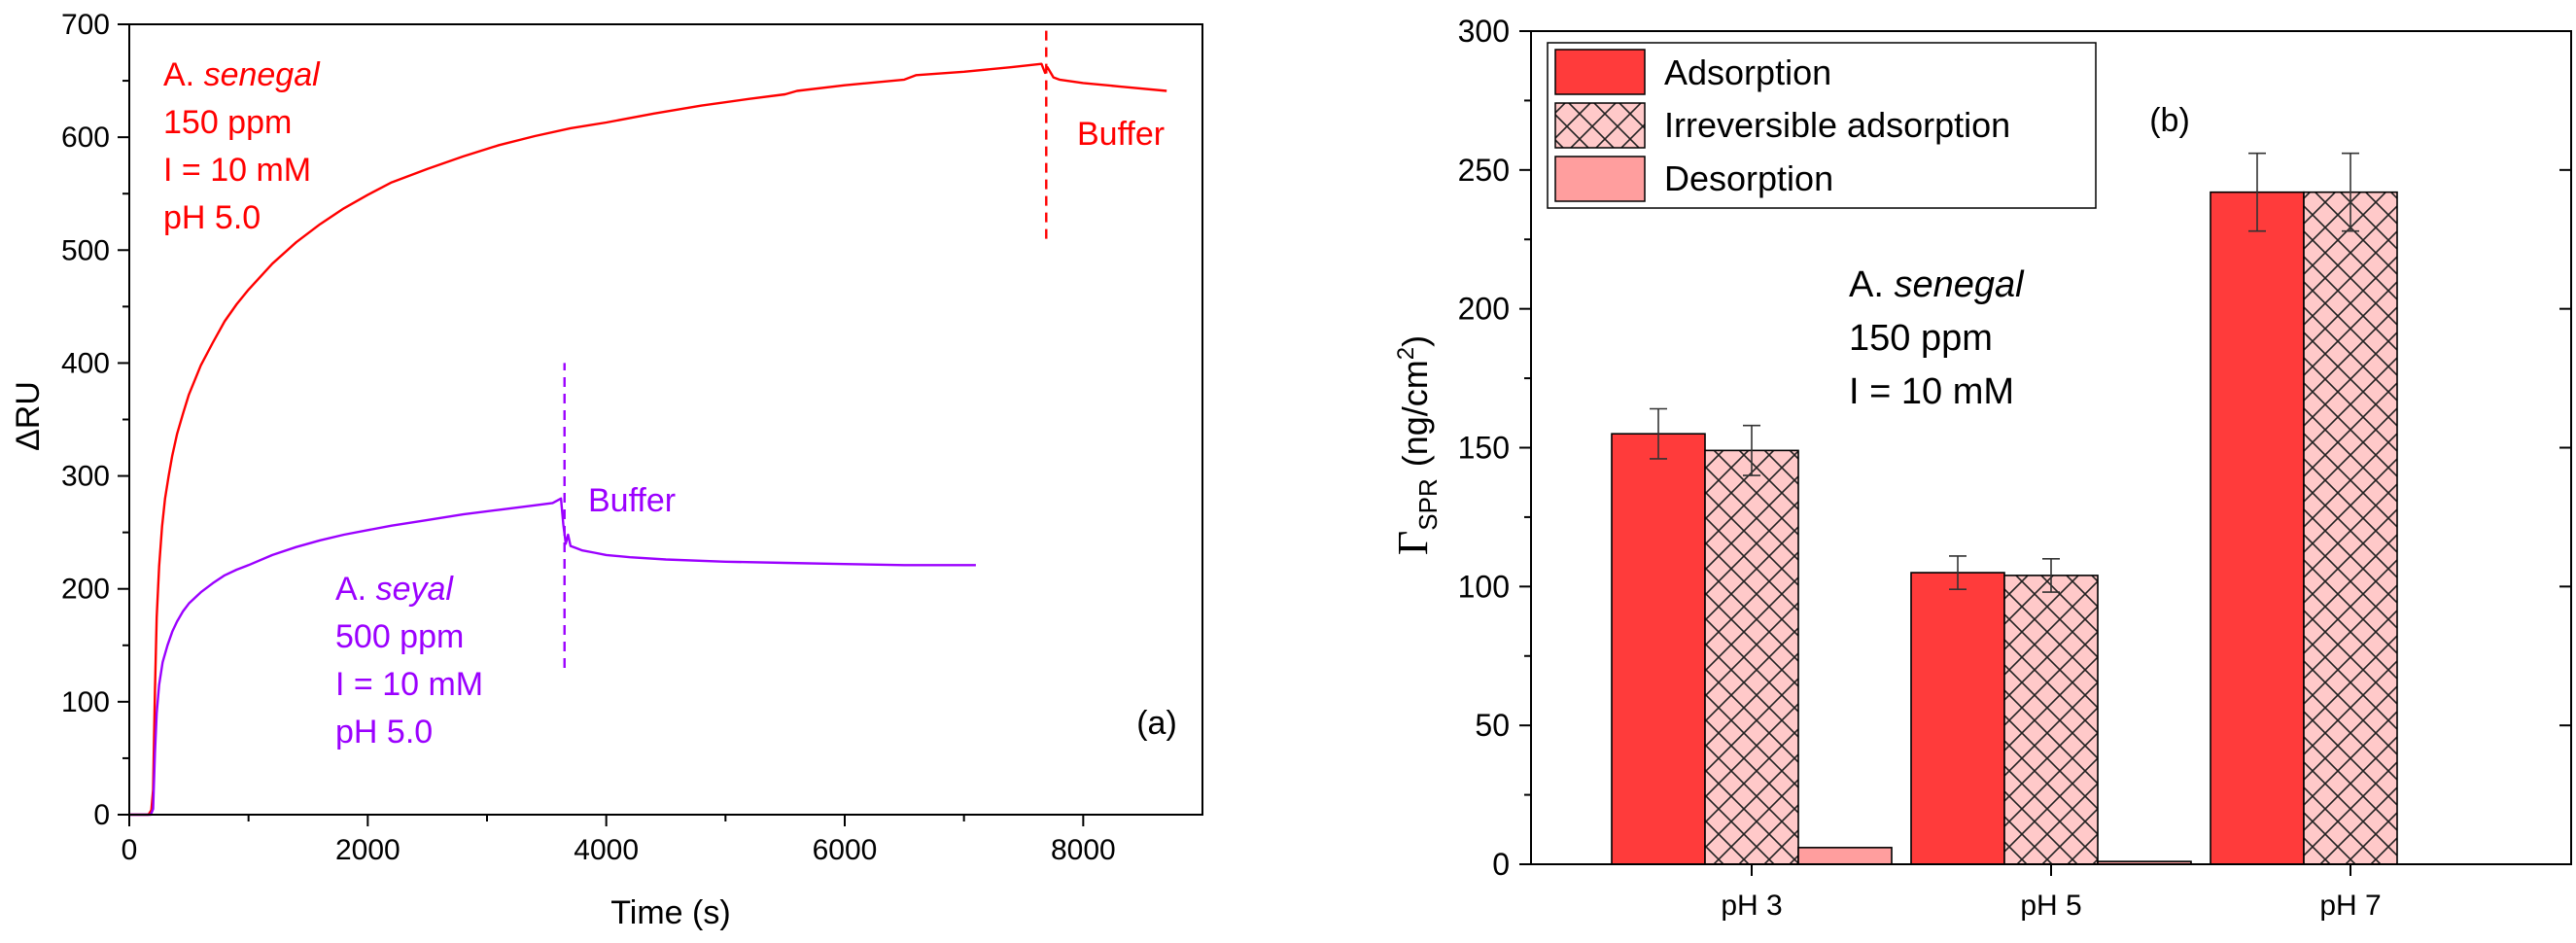 The height and width of the screenshot is (943, 2576). What do you see at coordinates (1932, 391) in the screenshot?
I see `panel-b-annotation-line-3: I = 10 mM` at bounding box center [1932, 391].